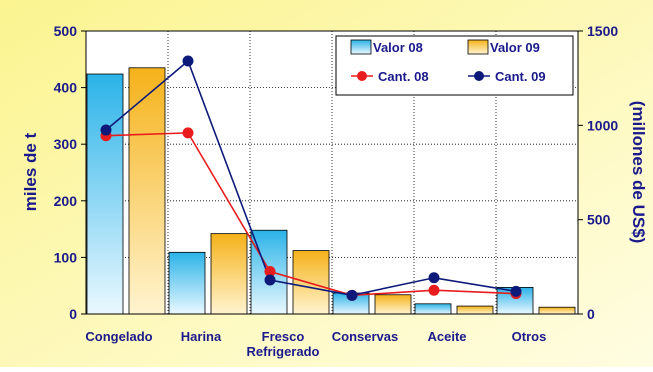  What do you see at coordinates (599, 220) in the screenshot?
I see `right-tick-label: 500` at bounding box center [599, 220].